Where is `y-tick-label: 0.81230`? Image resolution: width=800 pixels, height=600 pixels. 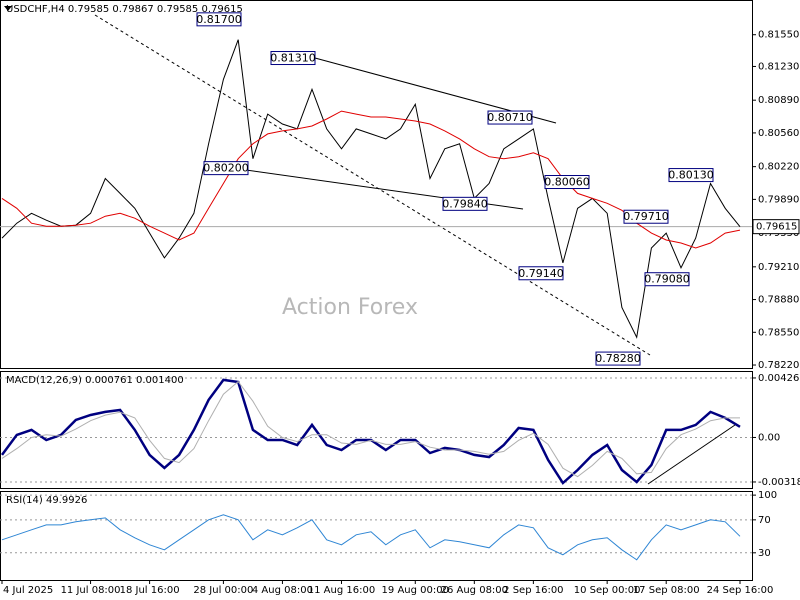
y-tick-label: 0.81230 is located at coordinates (778, 66).